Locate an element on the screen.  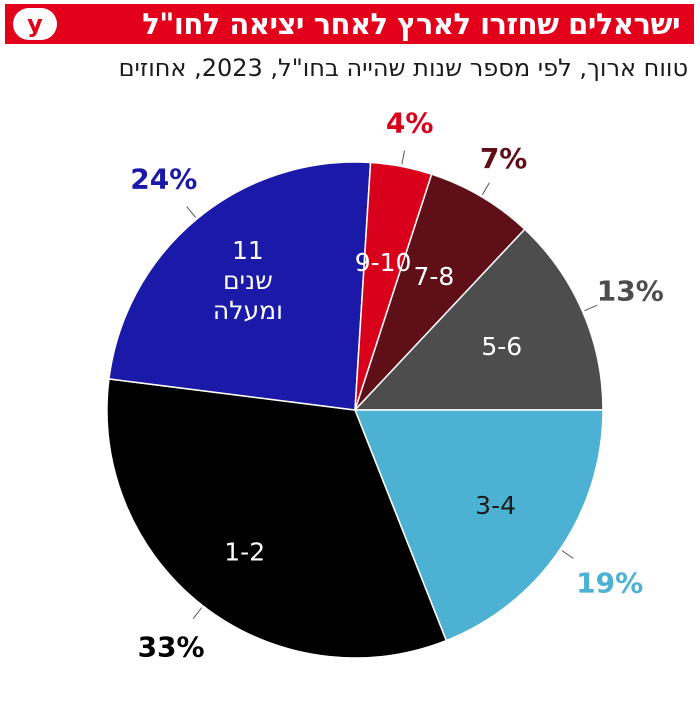
slice-label: 3-4 is located at coordinates (495, 505).